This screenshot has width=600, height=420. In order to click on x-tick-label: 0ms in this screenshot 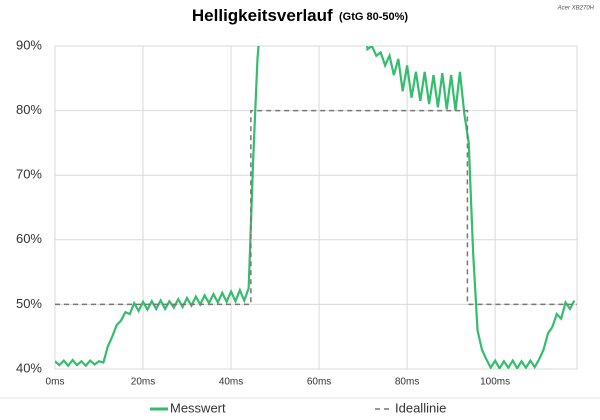, I will do `click(55, 382)`.